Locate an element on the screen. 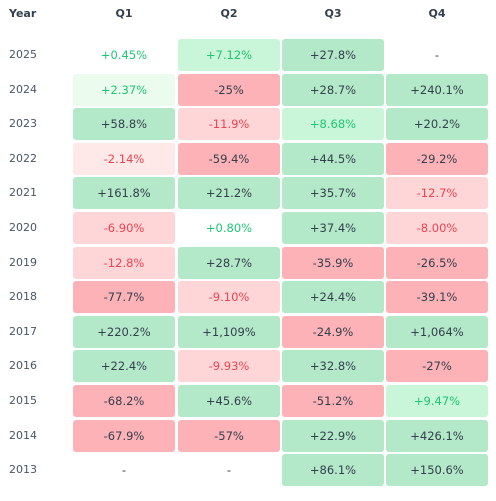 Image resolution: width=496 pixels, height=501 pixels. cell-2017-q1: +220.2% is located at coordinates (124, 331).